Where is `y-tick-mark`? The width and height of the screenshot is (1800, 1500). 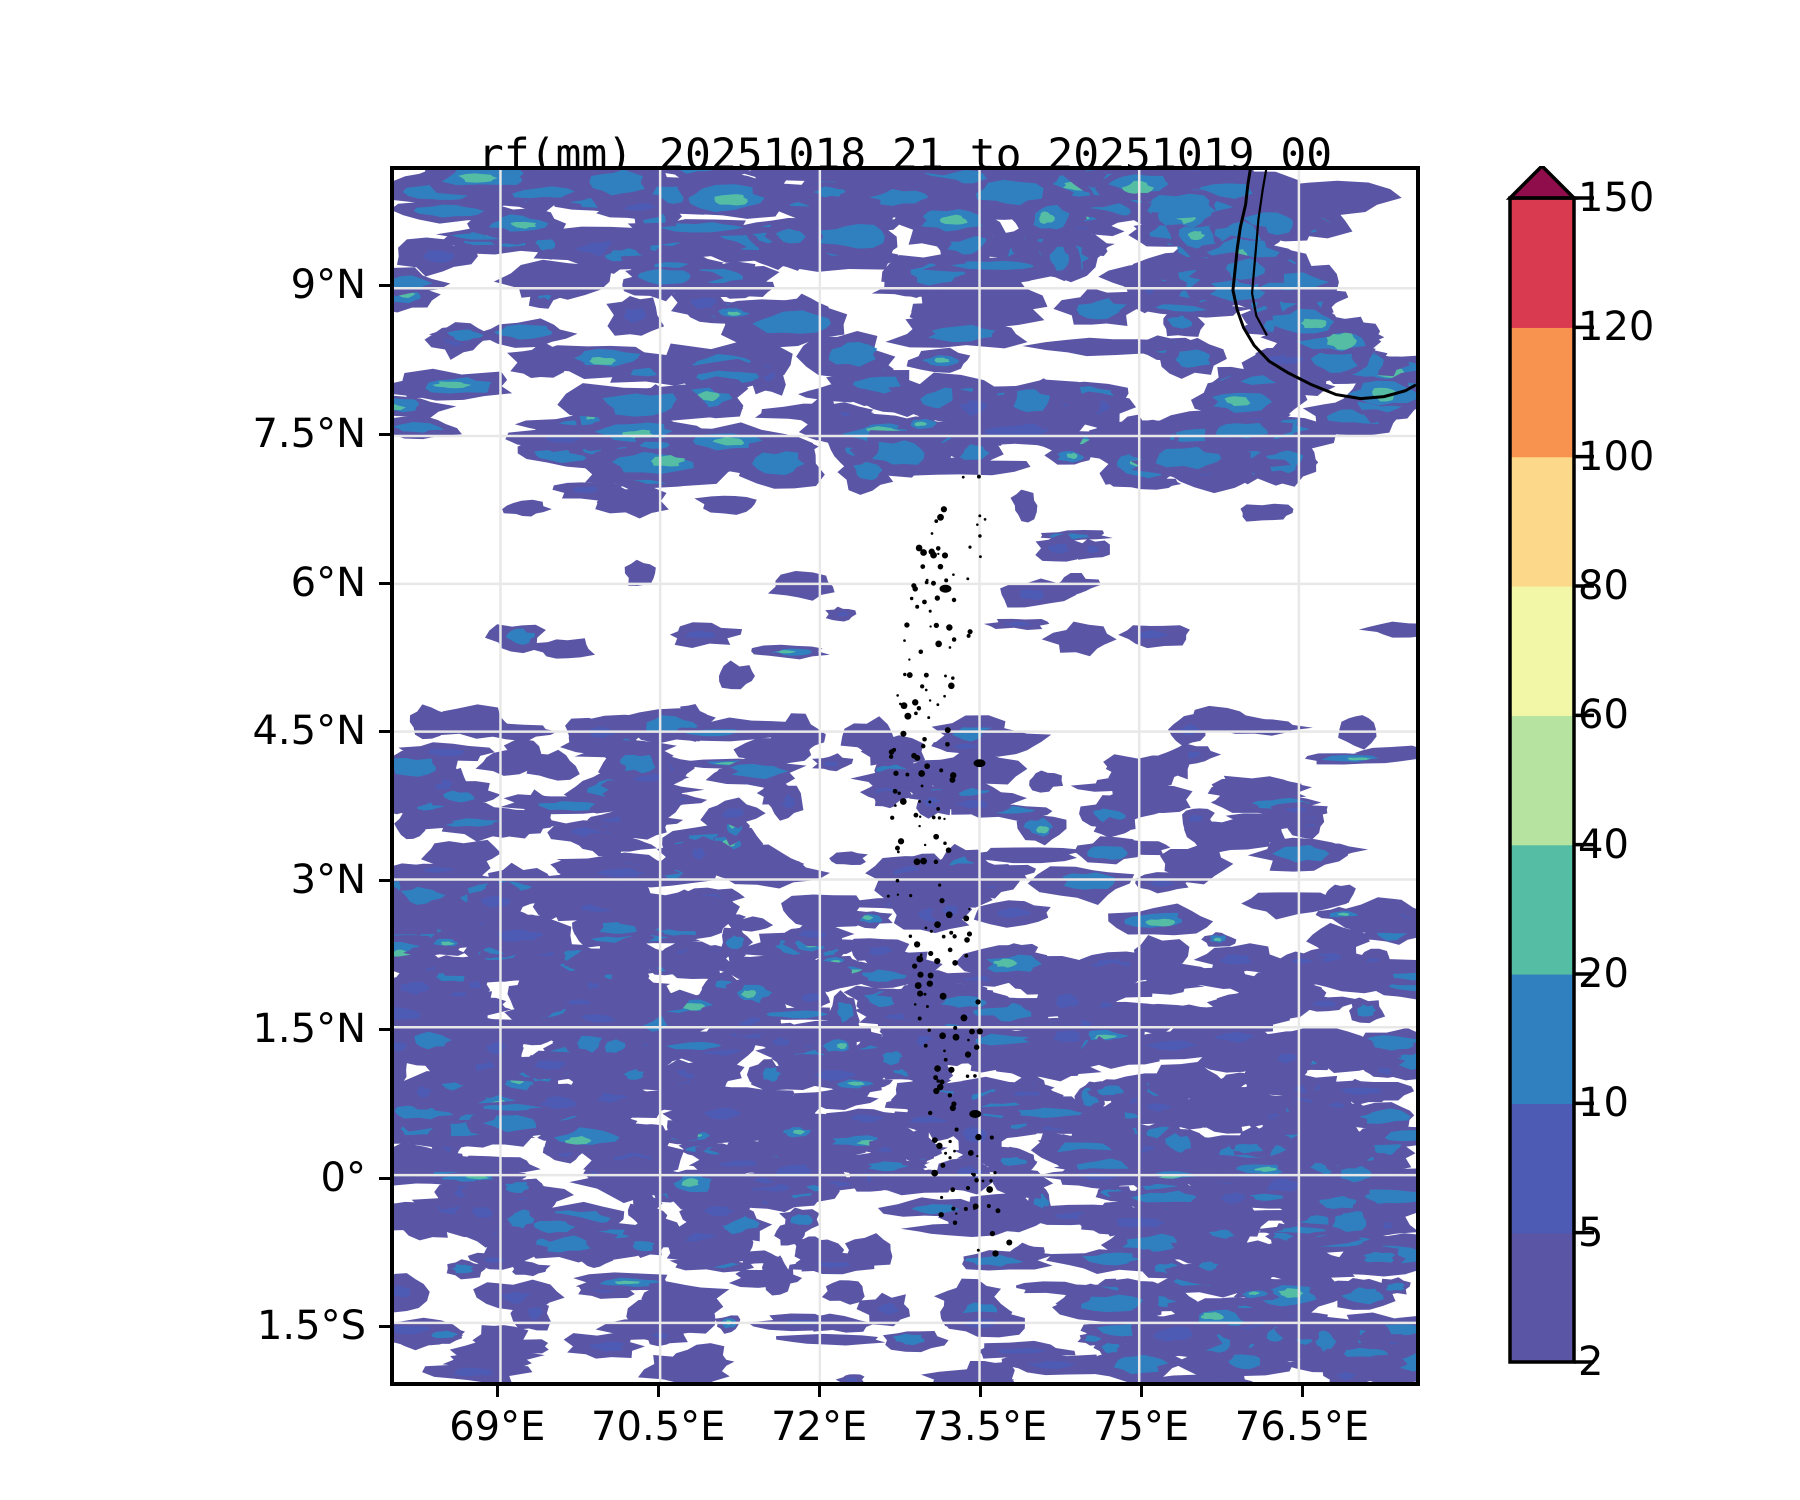
y-tick-mark is located at coordinates (384, 1178).